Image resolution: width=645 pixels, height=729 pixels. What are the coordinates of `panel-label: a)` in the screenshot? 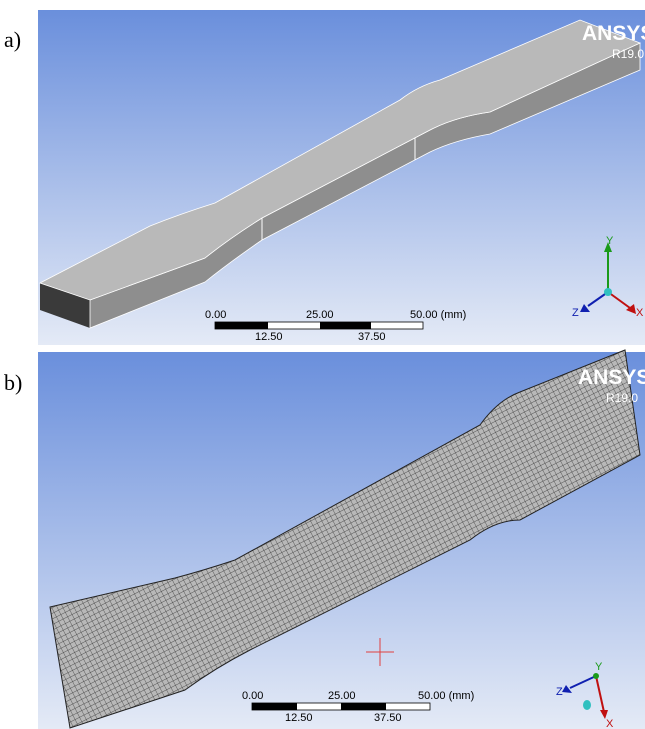 It's located at (12, 39).